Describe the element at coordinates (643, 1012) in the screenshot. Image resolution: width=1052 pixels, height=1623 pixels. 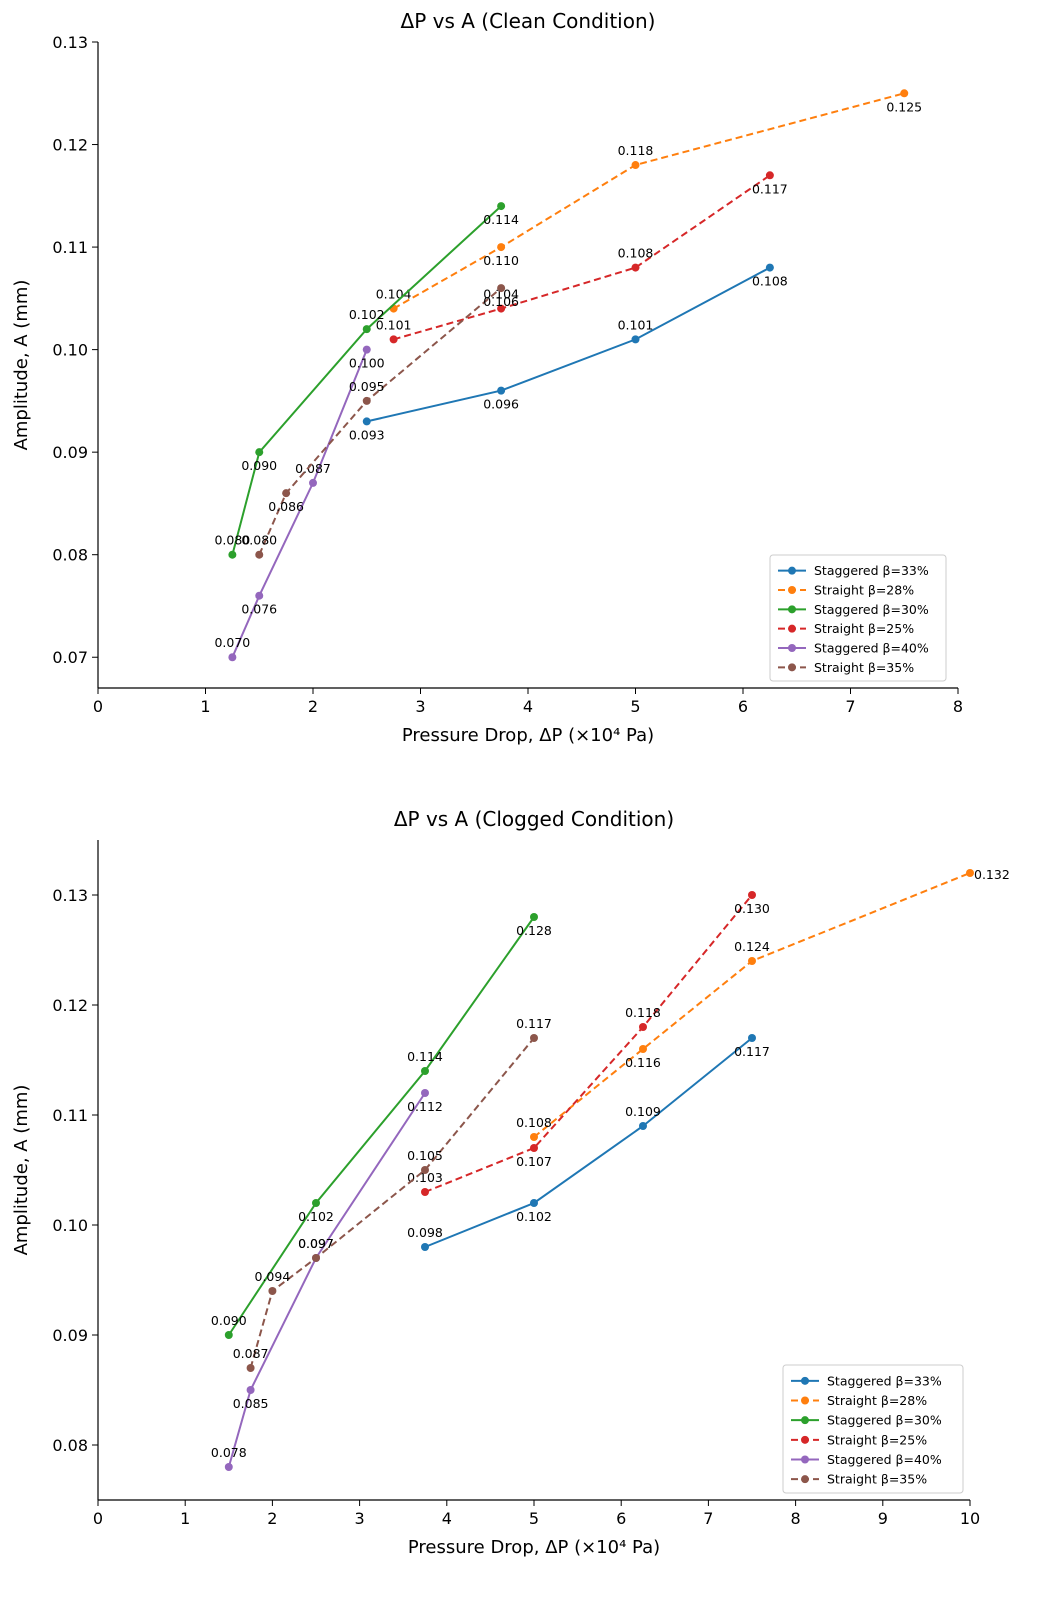
I see `data-label: 0.118` at that location.